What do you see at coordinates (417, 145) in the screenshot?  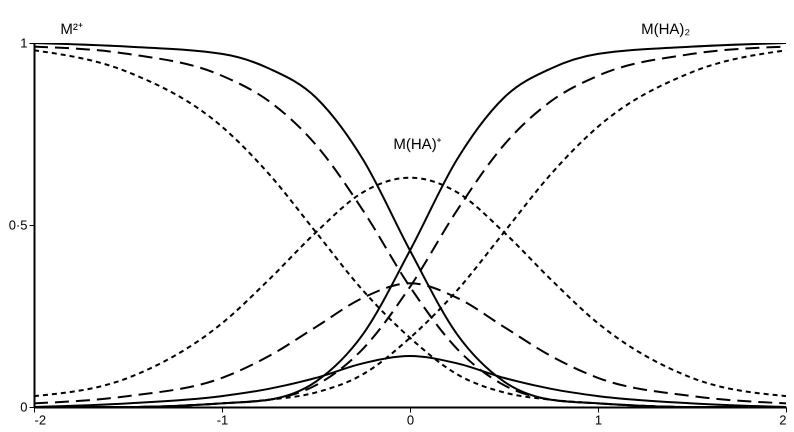 I see `annotation: M(HA)⁺` at bounding box center [417, 145].